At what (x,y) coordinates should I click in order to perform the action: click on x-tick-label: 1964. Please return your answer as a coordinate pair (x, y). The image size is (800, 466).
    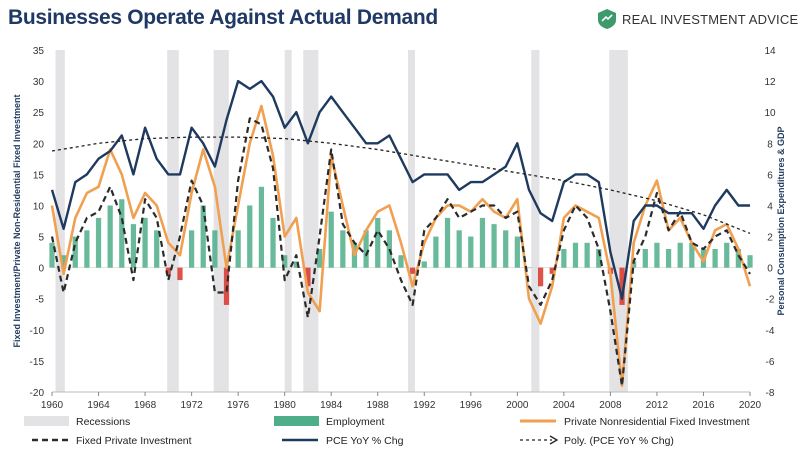
    Looking at the image, I should click on (98, 405).